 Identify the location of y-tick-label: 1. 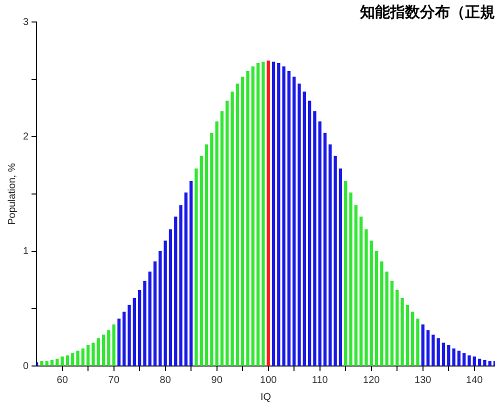
(26, 252).